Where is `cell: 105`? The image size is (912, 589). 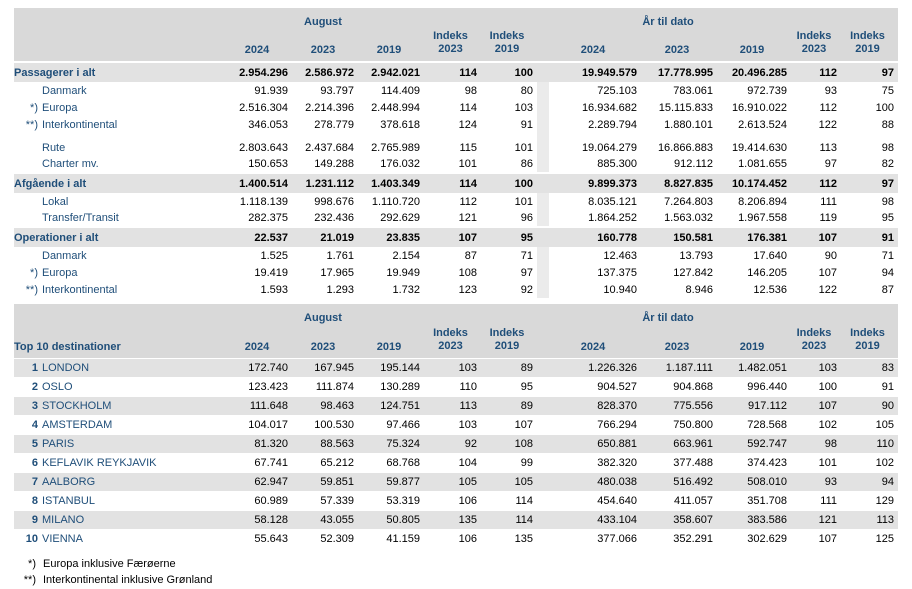 cell: 105 is located at coordinates (452, 481).